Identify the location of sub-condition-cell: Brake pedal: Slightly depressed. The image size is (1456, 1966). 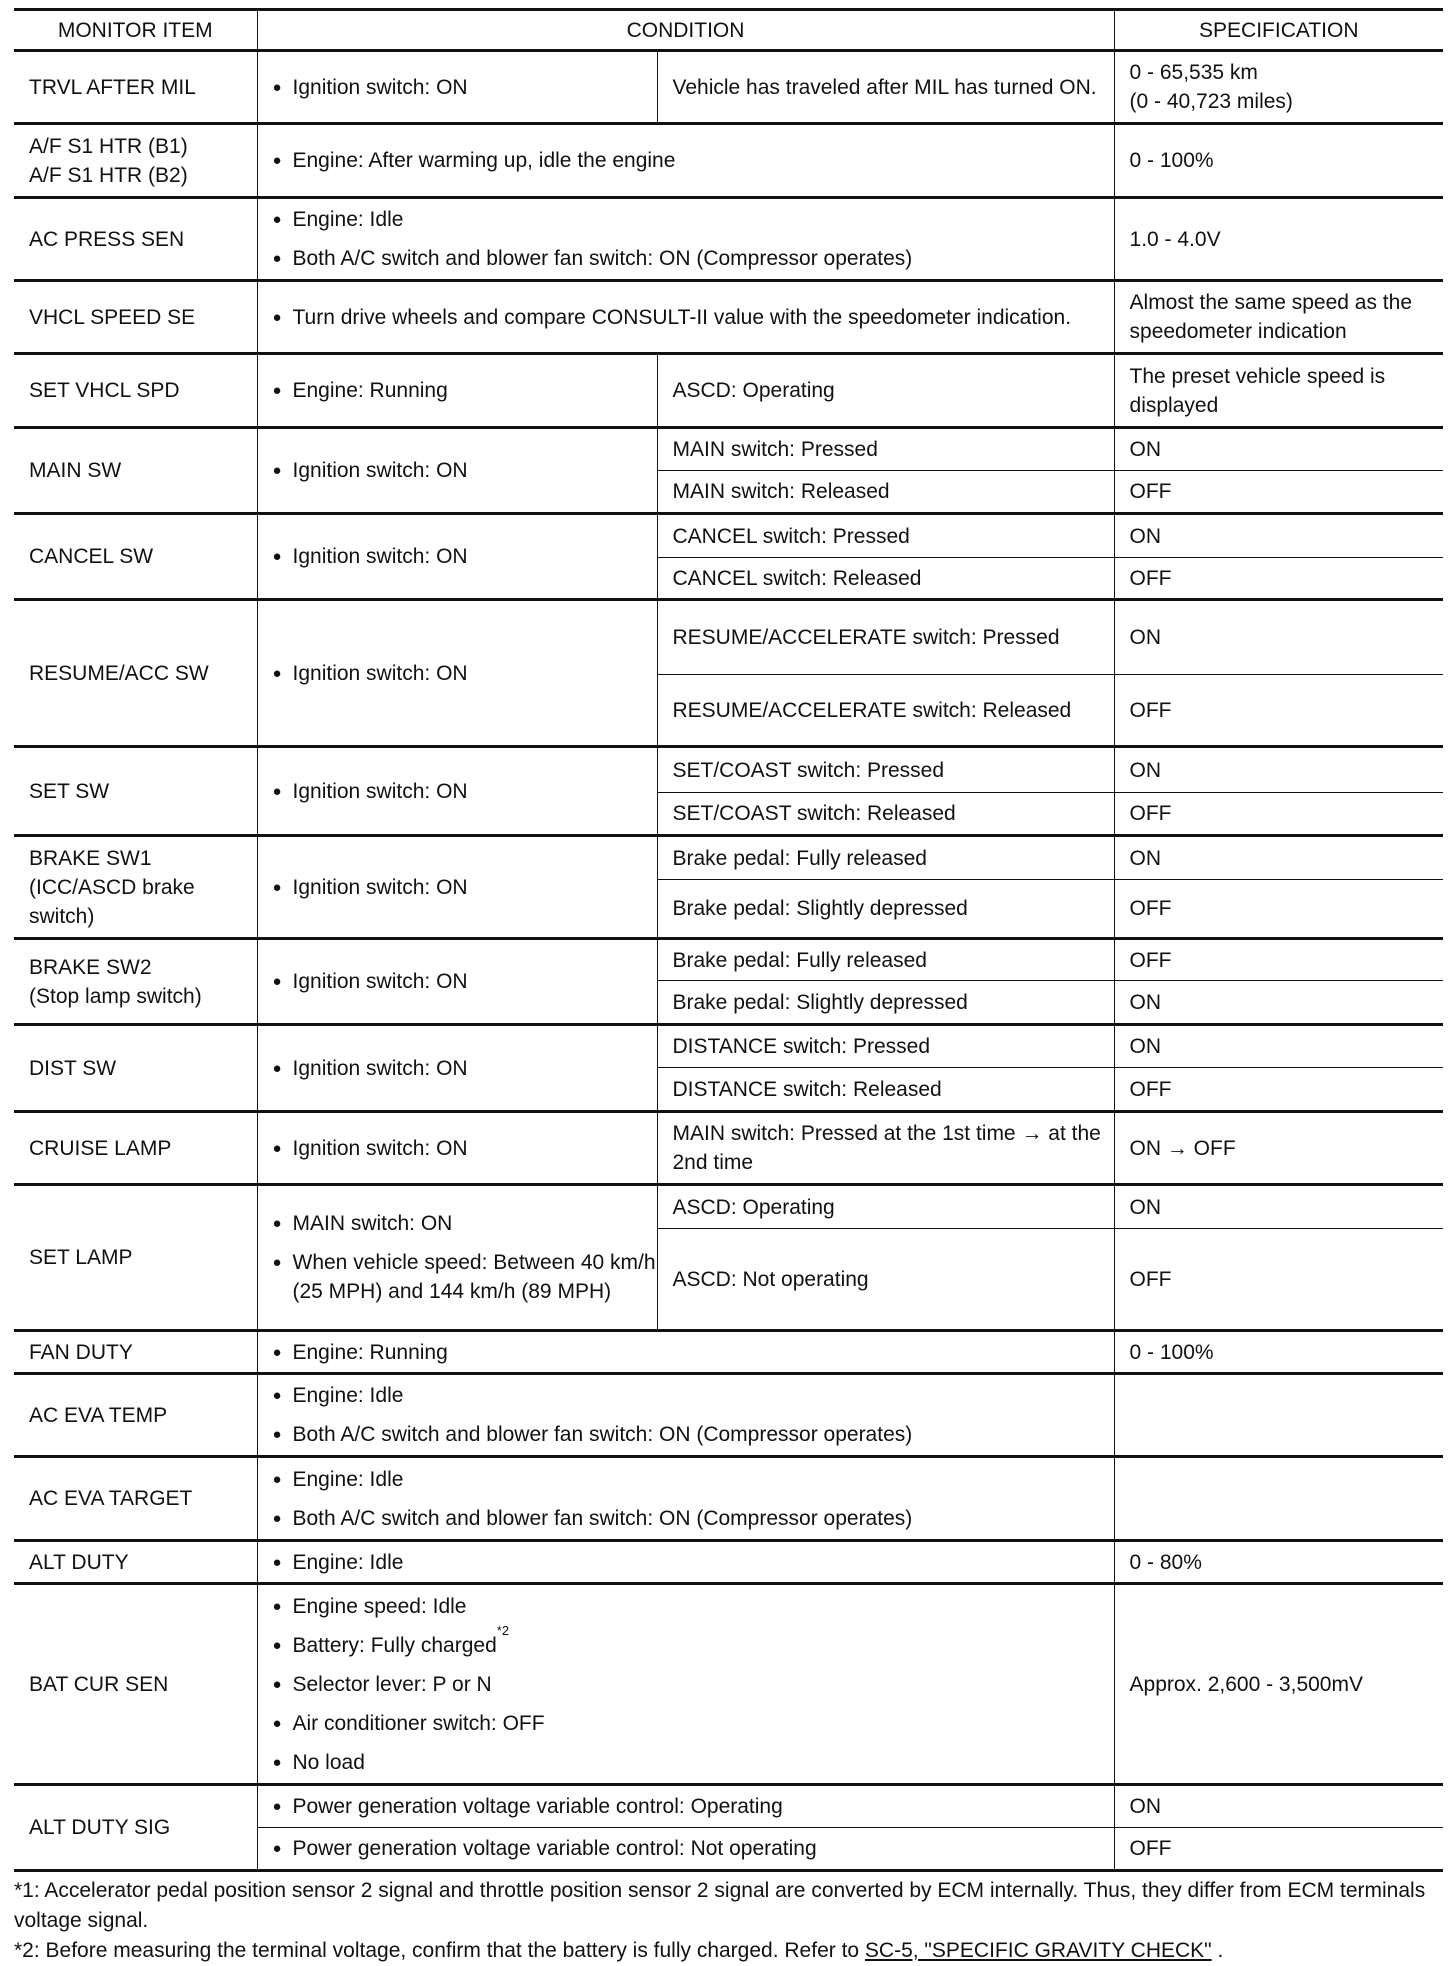
(886, 1002).